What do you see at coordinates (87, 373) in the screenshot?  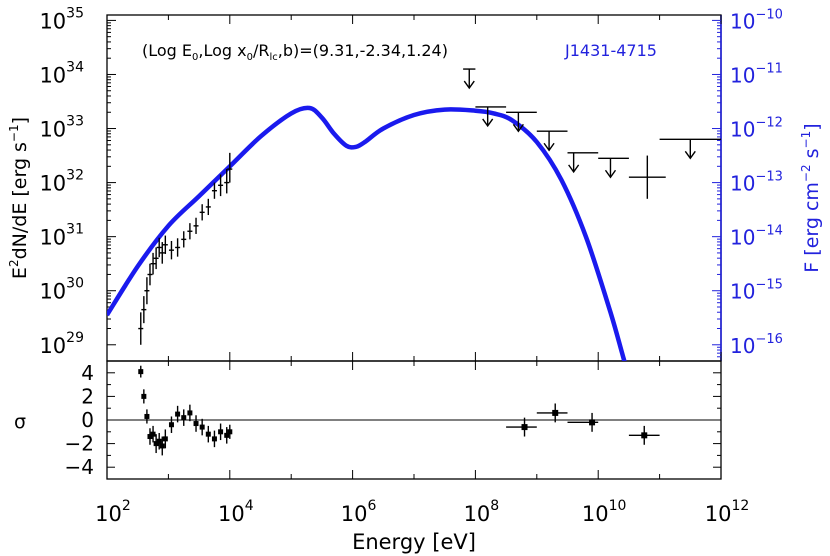 I see `sigma-tick-label: 4` at bounding box center [87, 373].